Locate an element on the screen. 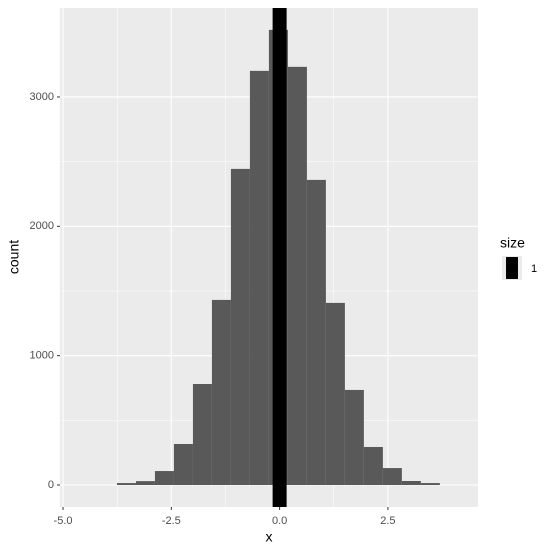 The width and height of the screenshot is (553, 552). y-tick-label: 3000 is located at coordinates (42, 97).